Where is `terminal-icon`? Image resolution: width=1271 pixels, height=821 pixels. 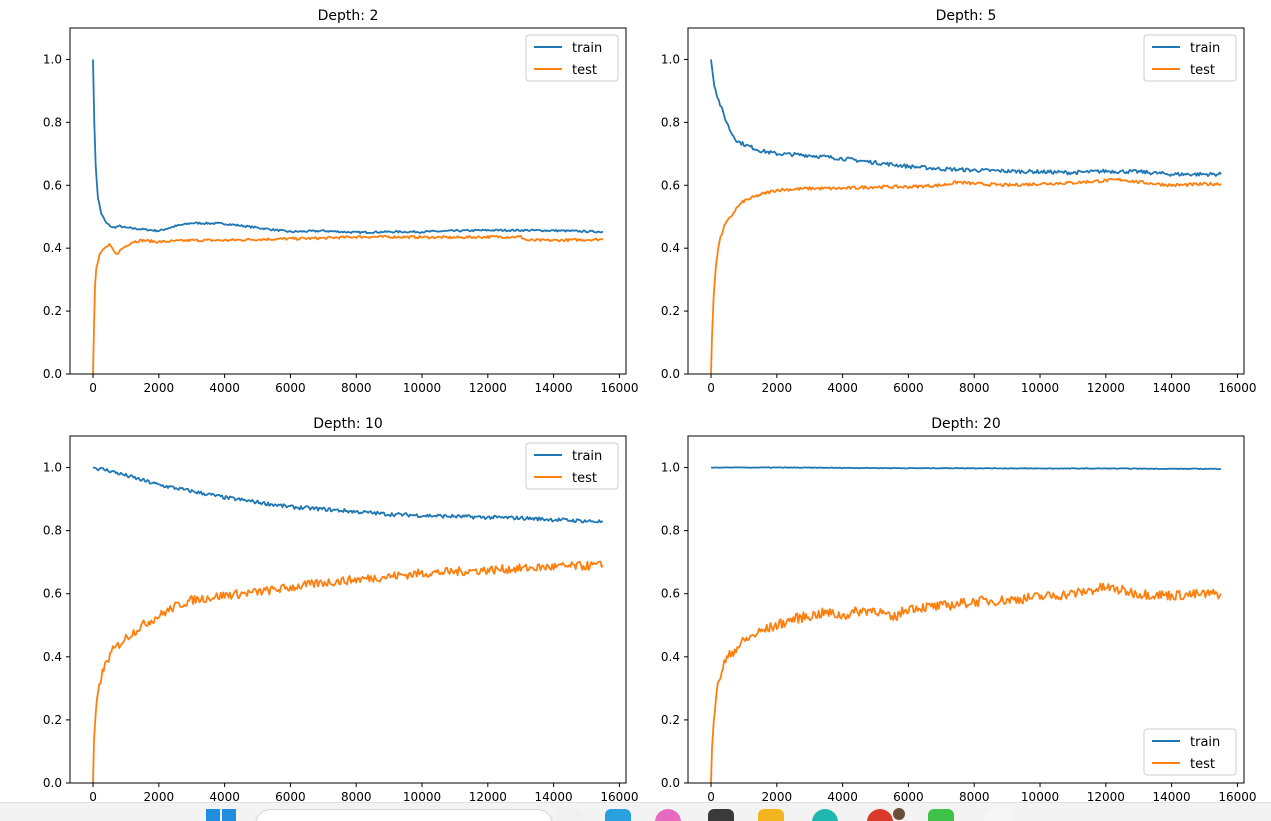
terminal-icon is located at coordinates (721, 815).